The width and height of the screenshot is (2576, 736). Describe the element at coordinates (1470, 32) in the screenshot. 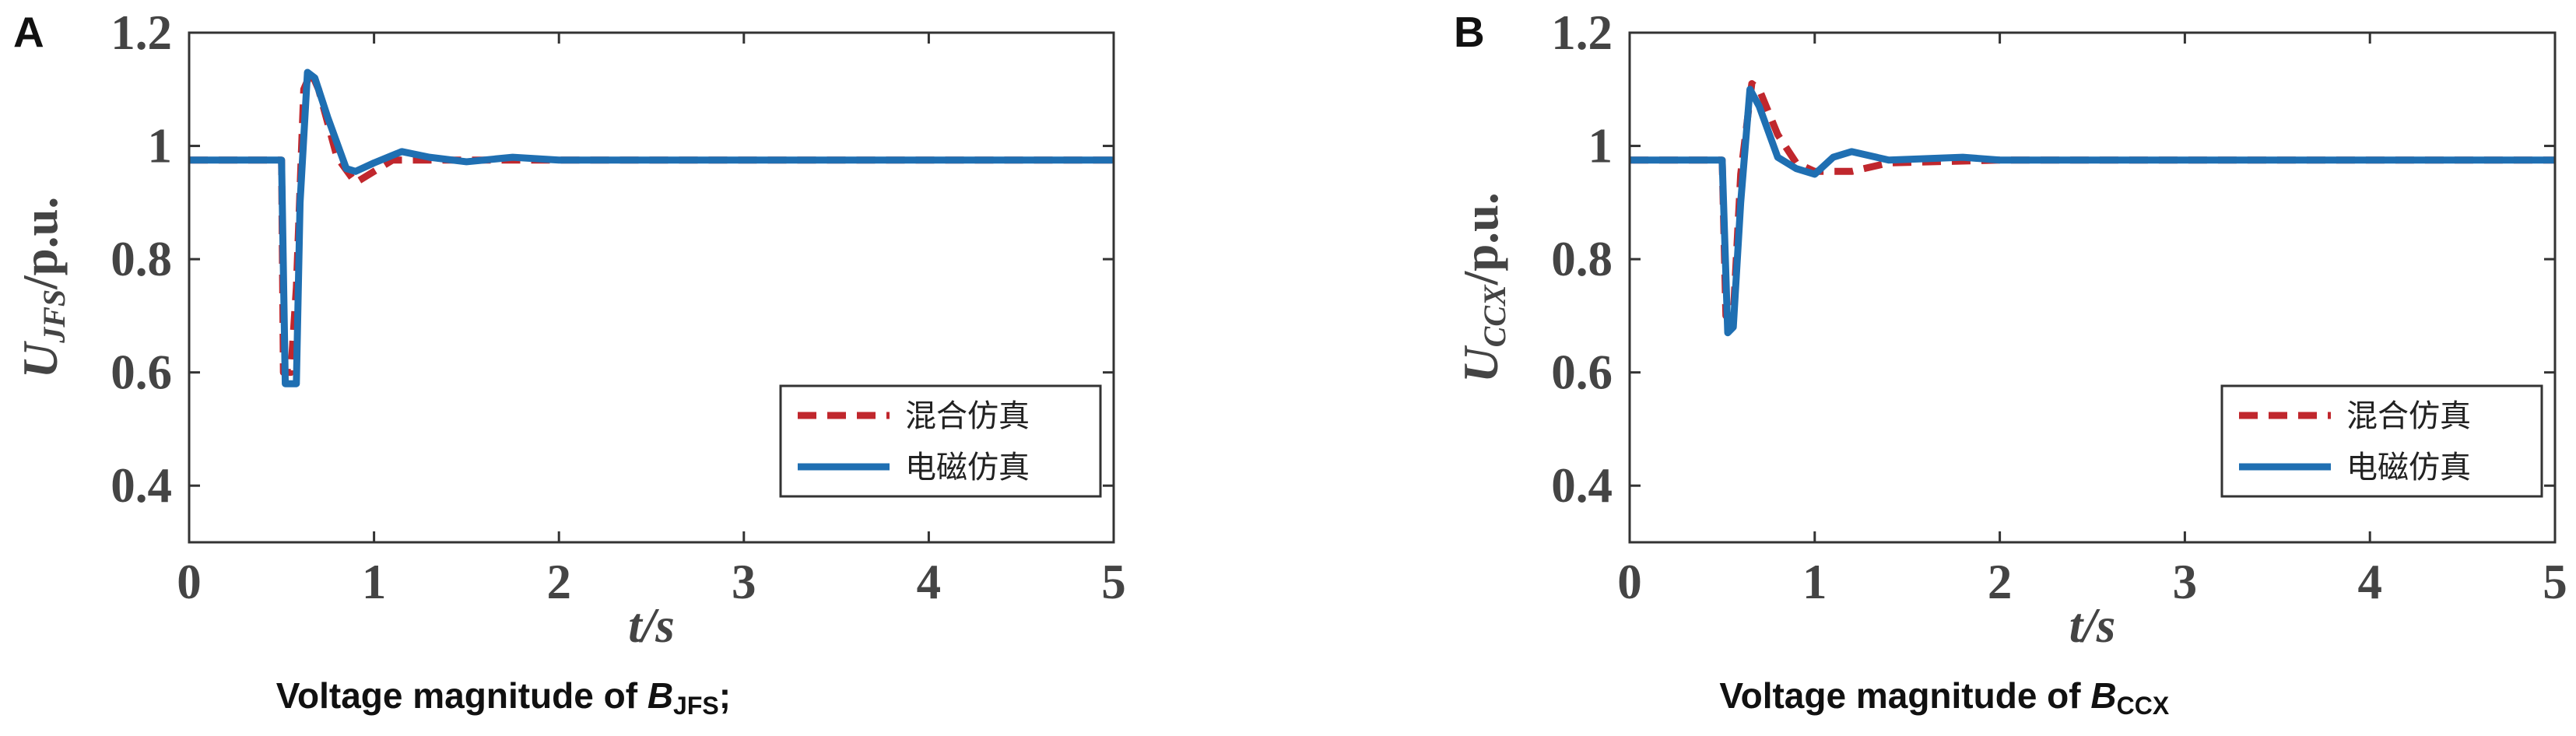

I see `panel-label: B` at that location.